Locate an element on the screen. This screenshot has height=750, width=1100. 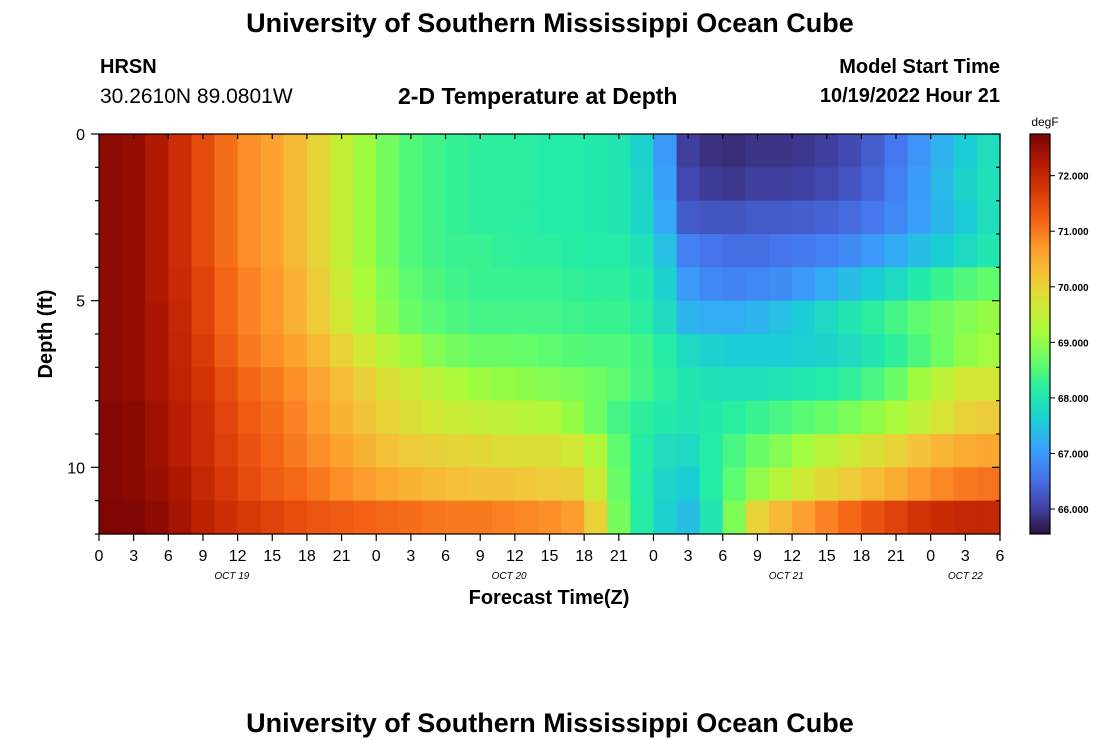
y-tick-label: 0 is located at coordinates (80, 135).